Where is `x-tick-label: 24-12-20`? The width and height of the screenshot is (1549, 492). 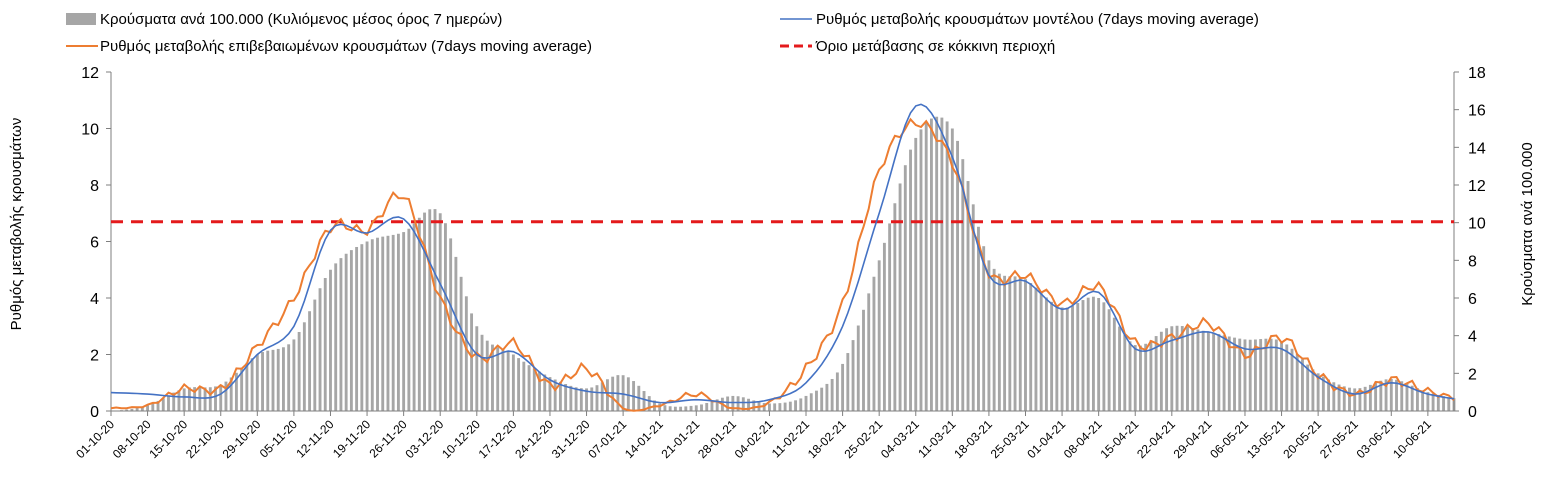
x-tick-label: 24-12-20 is located at coordinates (534, 439).